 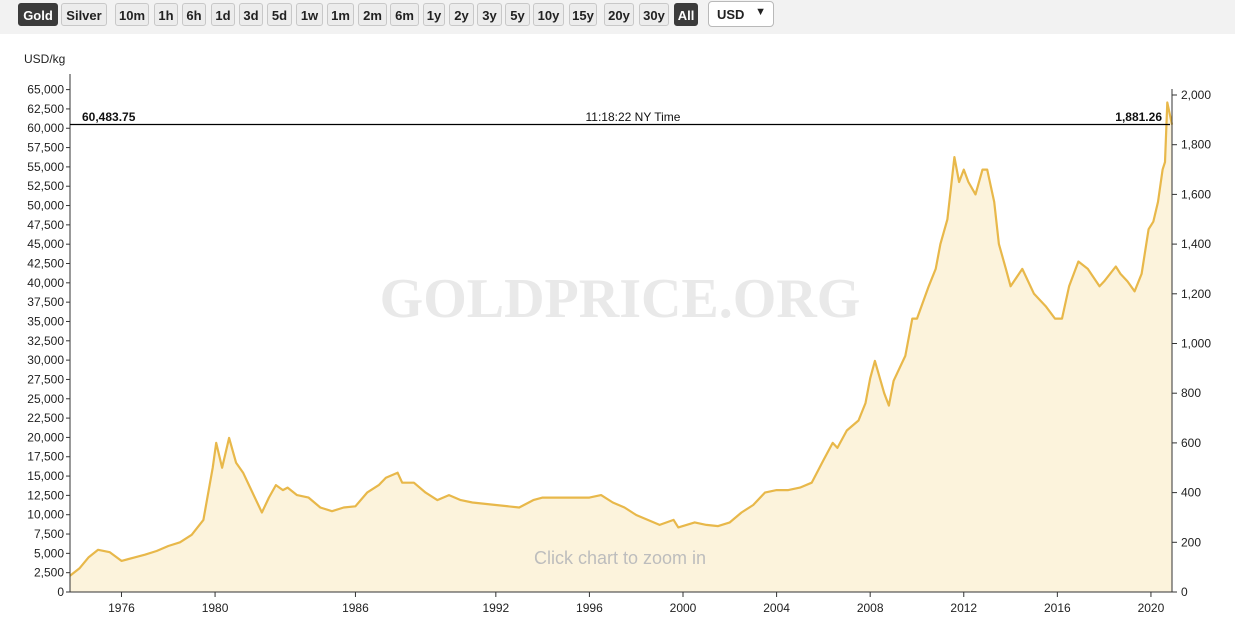 I want to click on x-tick-label: 1976, so click(x=121, y=608).